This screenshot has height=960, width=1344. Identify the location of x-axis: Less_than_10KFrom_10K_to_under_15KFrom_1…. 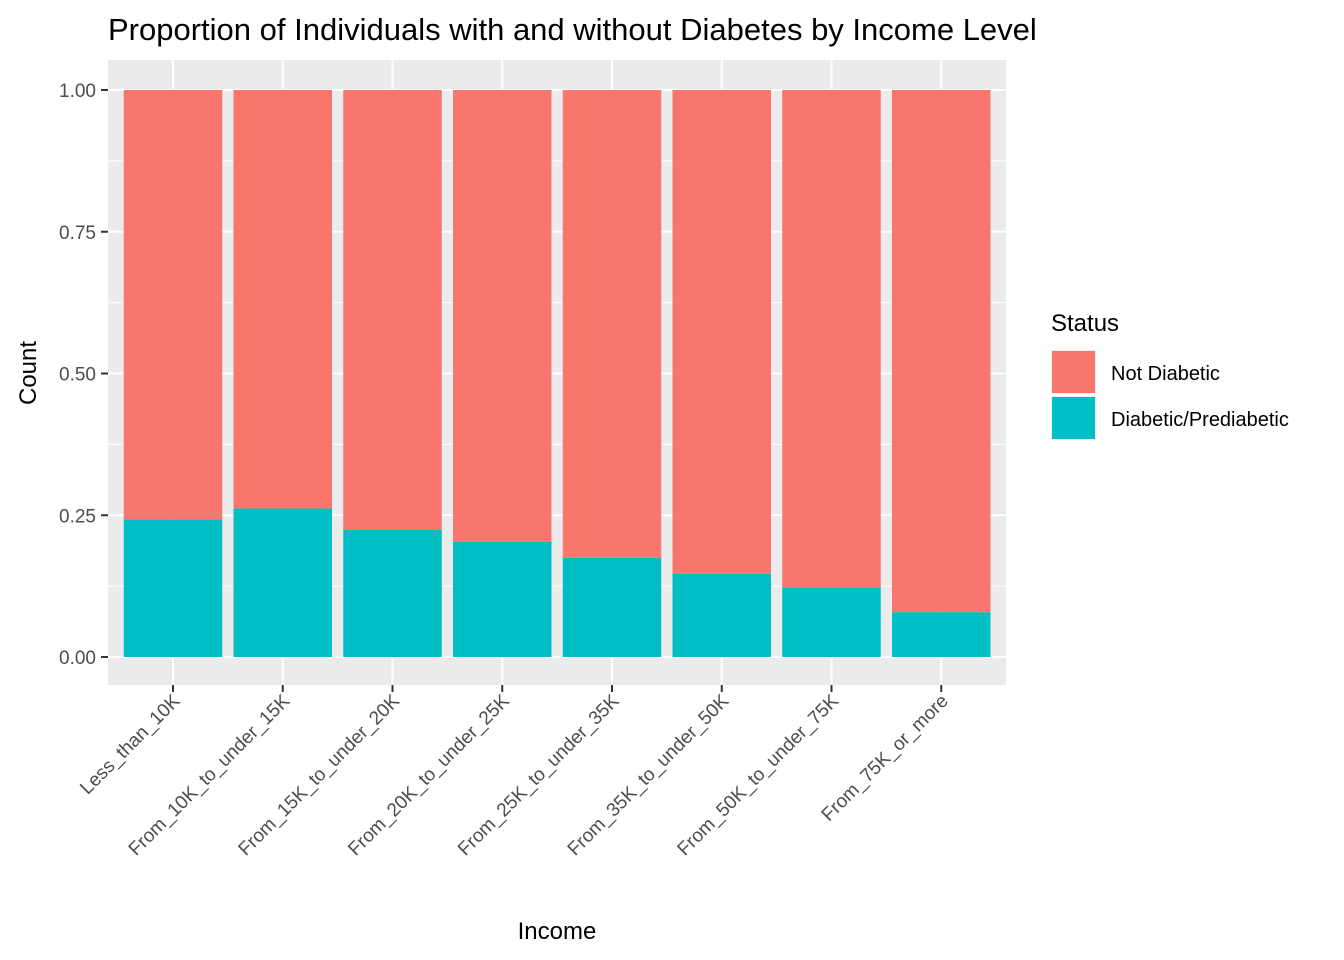
(514, 772).